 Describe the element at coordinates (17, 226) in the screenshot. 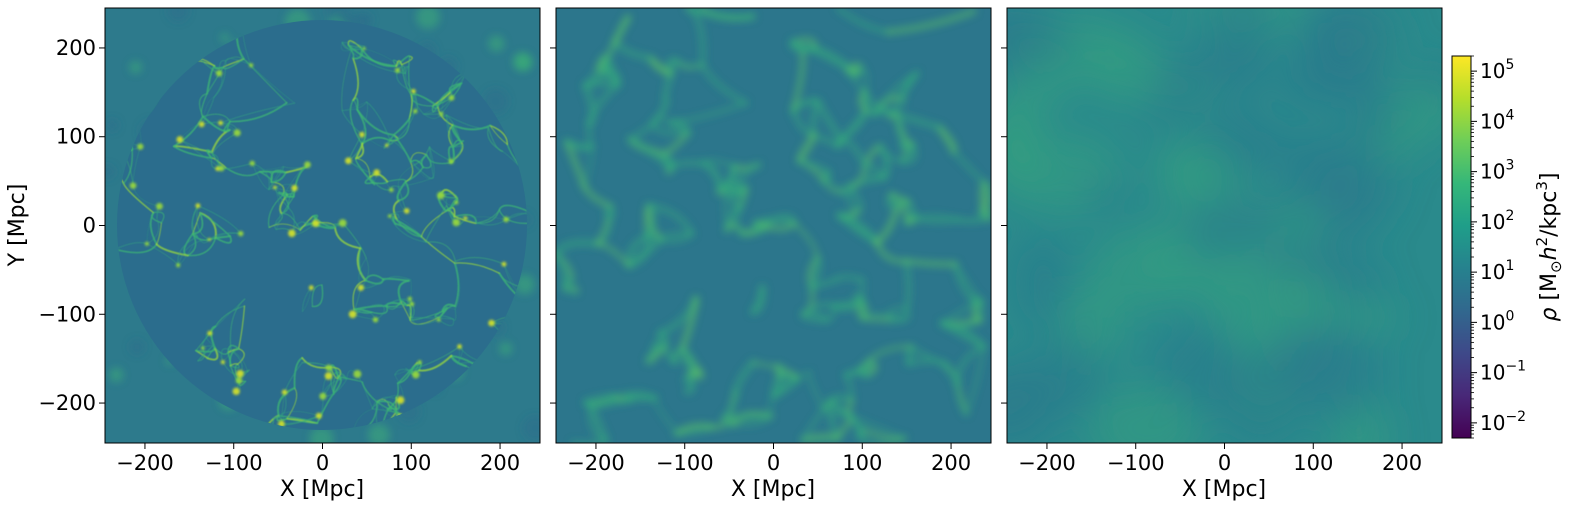

I see `panel-1-y-label: Y [Mpc]` at that location.